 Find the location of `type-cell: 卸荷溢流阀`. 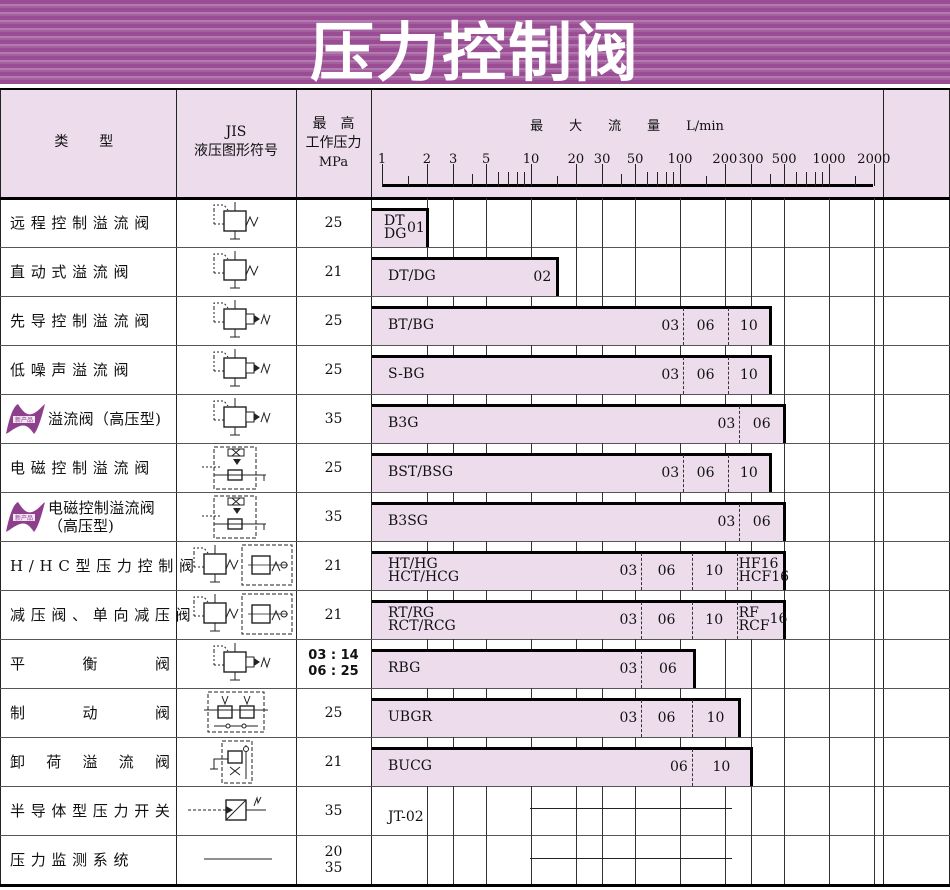

type-cell: 卸荷溢流阀 is located at coordinates (90, 761).